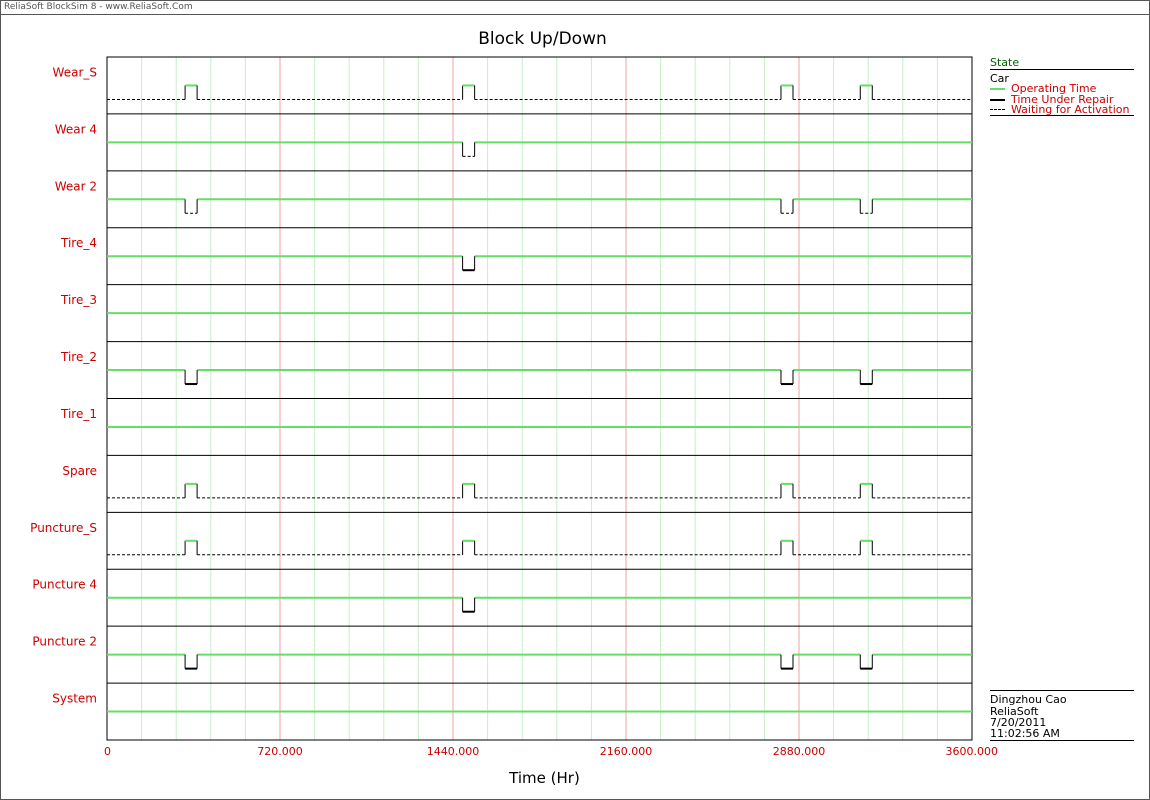  Describe the element at coordinates (575, 14) in the screenshot. I see `title-divider` at that location.